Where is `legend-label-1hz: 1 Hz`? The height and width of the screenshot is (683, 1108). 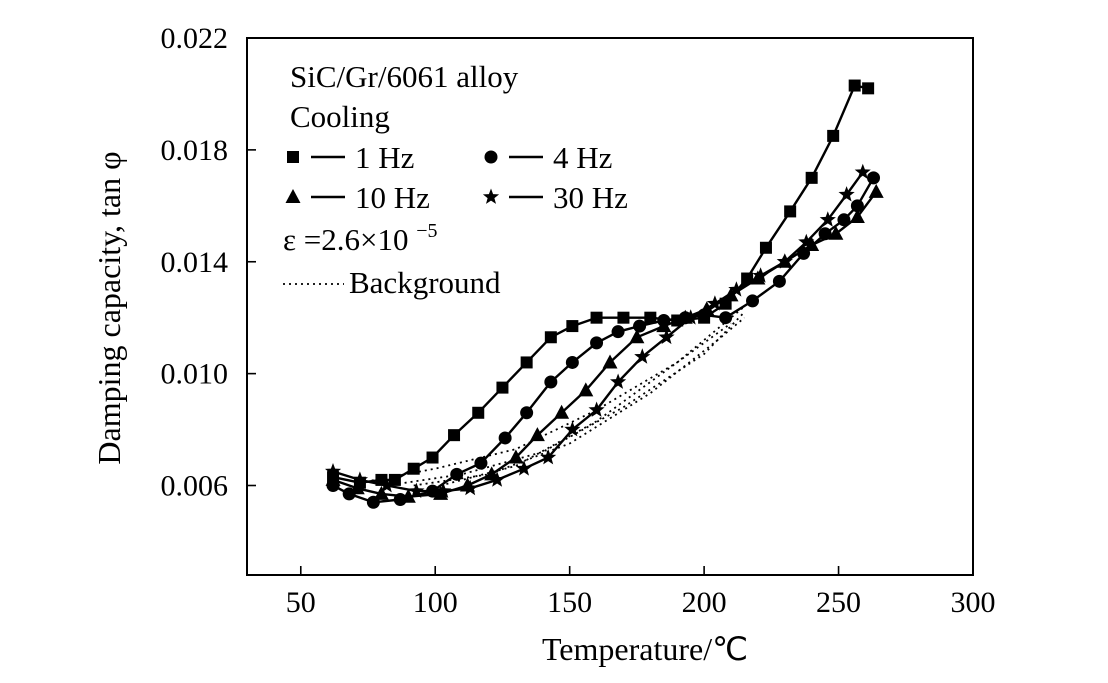
legend-label-1hz: 1 Hz is located at coordinates (384, 157).